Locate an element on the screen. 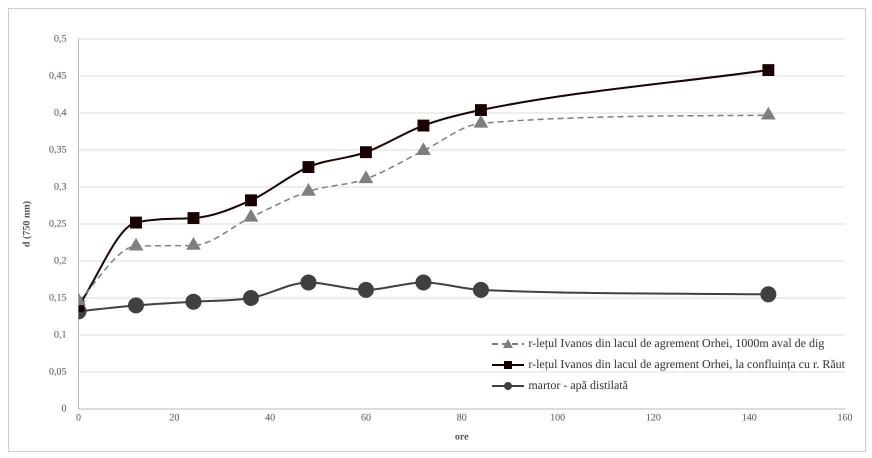  legend-label: r-lețul Ivanos din lacul de agrement Orhei, la confluința cu r. Răut is located at coordinates (686, 364).